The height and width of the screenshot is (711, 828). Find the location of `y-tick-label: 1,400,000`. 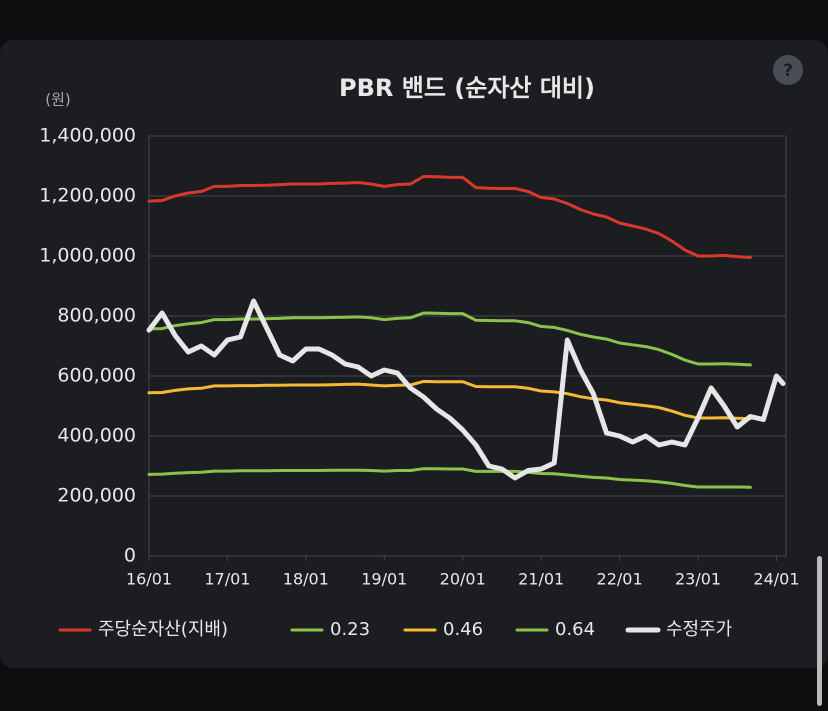

y-tick-label: 1,400,000 is located at coordinates (87, 136).